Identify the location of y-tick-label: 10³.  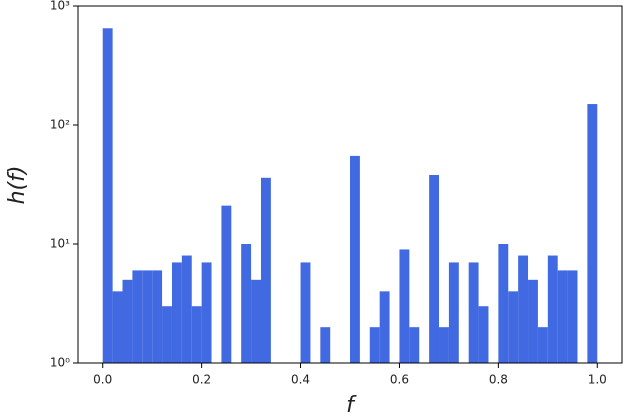
(60, 6).